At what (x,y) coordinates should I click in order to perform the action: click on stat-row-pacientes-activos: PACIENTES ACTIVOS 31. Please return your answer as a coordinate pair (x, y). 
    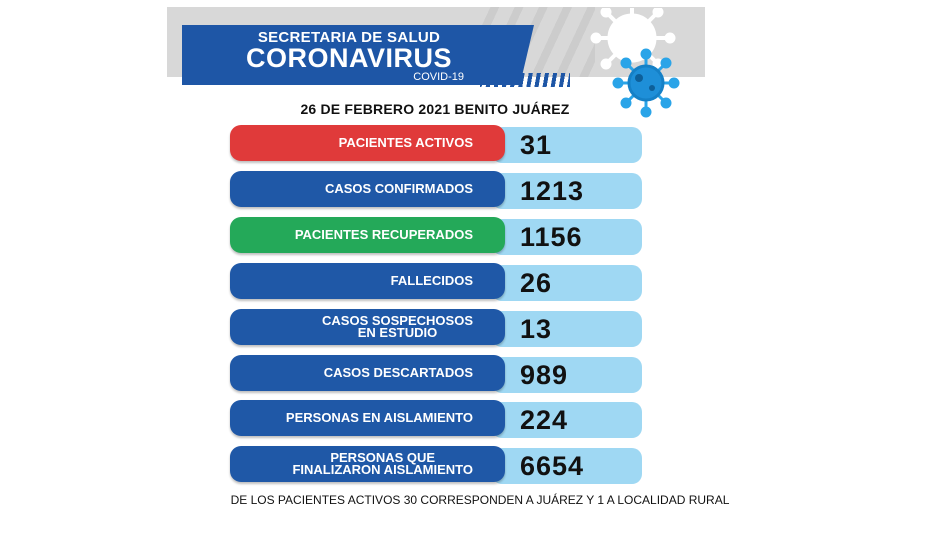
    Looking at the image, I should click on (436, 144).